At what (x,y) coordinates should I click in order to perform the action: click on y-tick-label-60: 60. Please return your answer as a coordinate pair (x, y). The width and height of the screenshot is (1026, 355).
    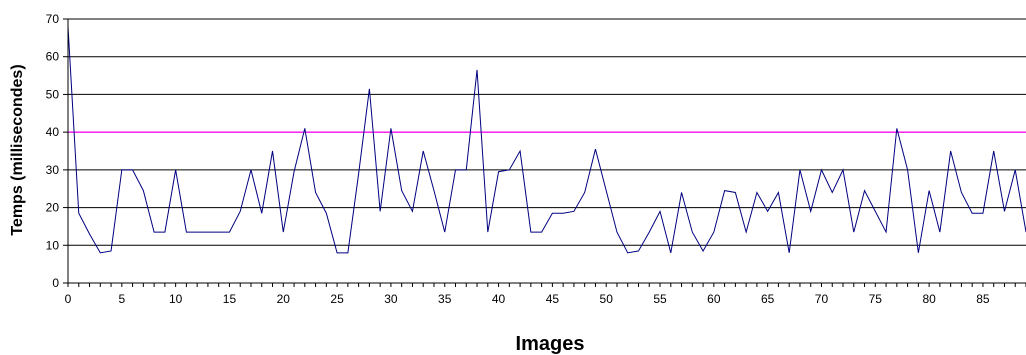
    Looking at the image, I should click on (53, 57).